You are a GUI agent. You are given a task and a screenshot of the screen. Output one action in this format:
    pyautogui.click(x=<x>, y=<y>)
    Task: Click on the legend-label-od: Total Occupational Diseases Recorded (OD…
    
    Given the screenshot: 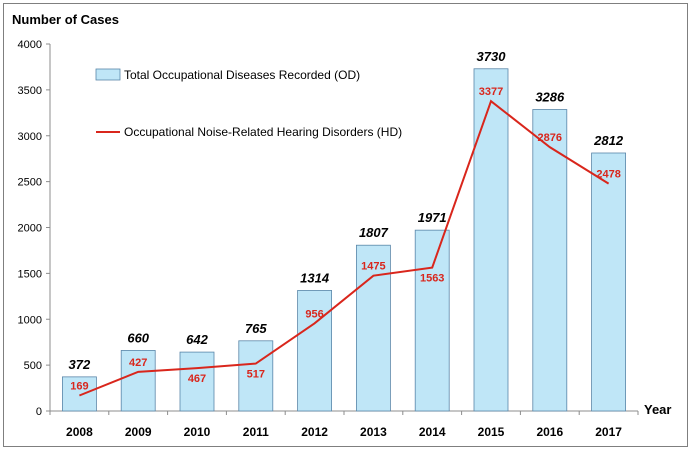 What is the action you would take?
    pyautogui.click(x=242, y=75)
    